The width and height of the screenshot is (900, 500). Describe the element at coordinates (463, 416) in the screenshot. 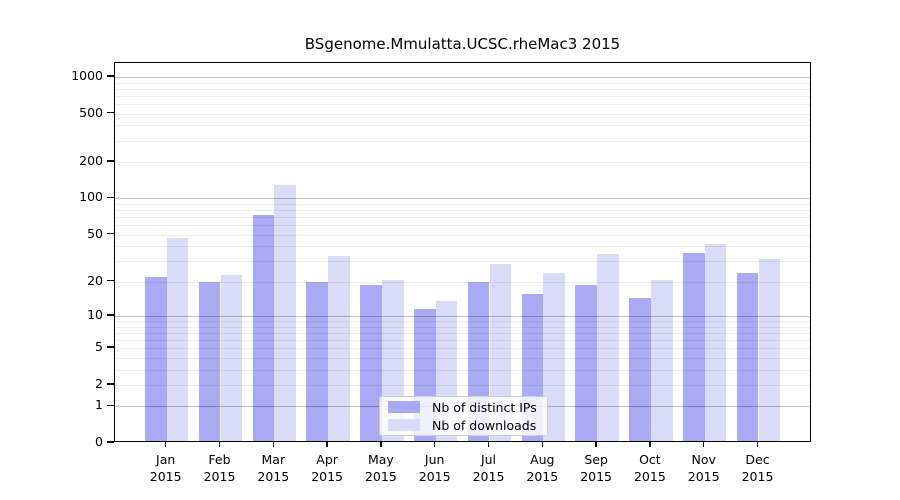

I see `legend: Nb of distinct IPs Nb of downloads` at that location.